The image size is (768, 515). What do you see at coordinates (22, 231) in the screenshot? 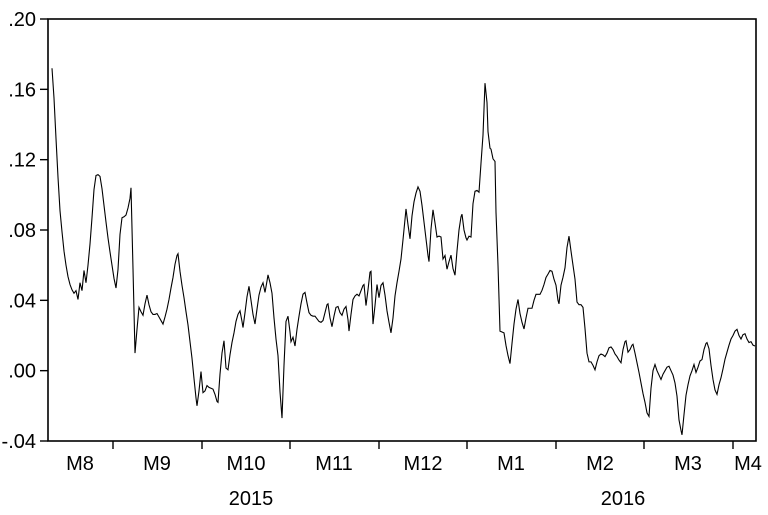
I see `y-tick-label: .08` at bounding box center [22, 231].